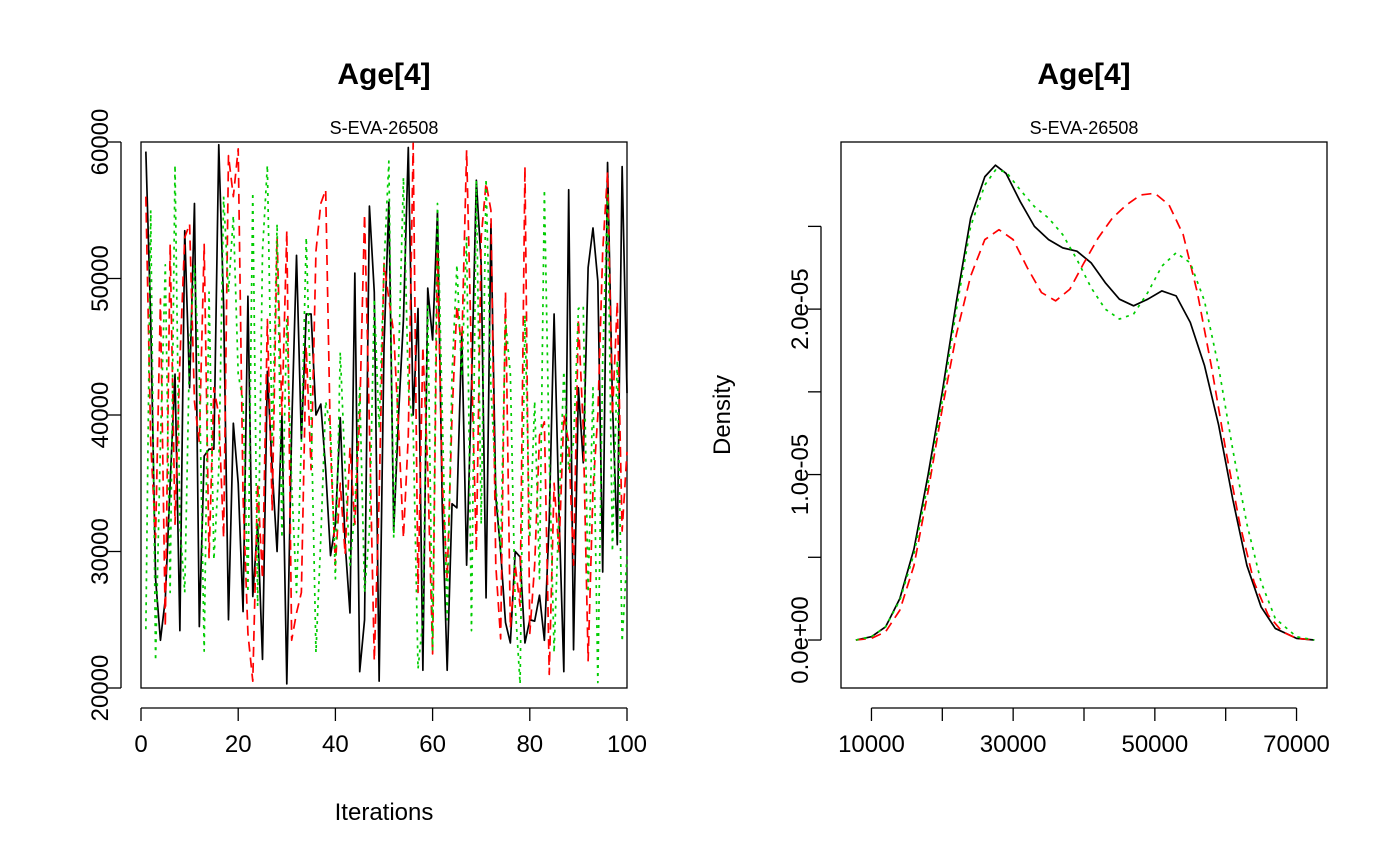 This screenshot has width=1400, height=865. Describe the element at coordinates (100, 142) in the screenshot. I see `y-tick-label: 60000` at that location.